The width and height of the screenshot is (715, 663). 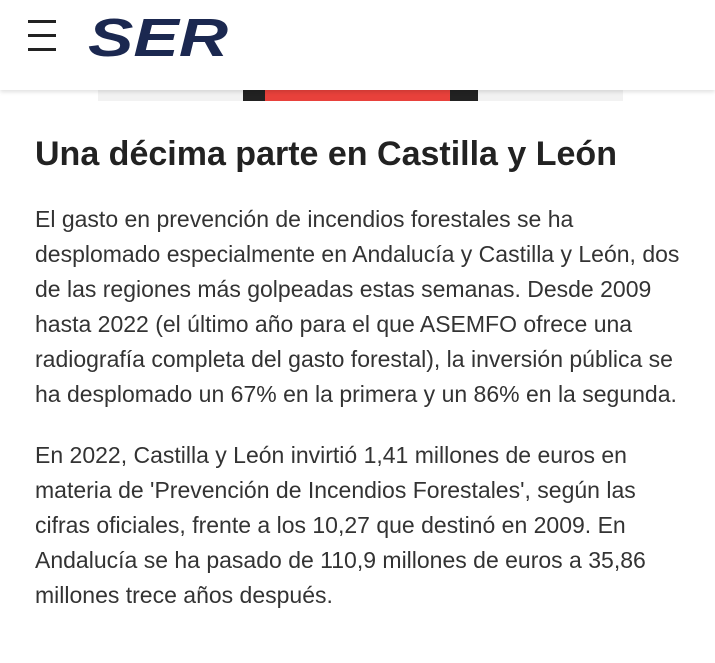 I want to click on ad-banner, so click(x=360, y=94).